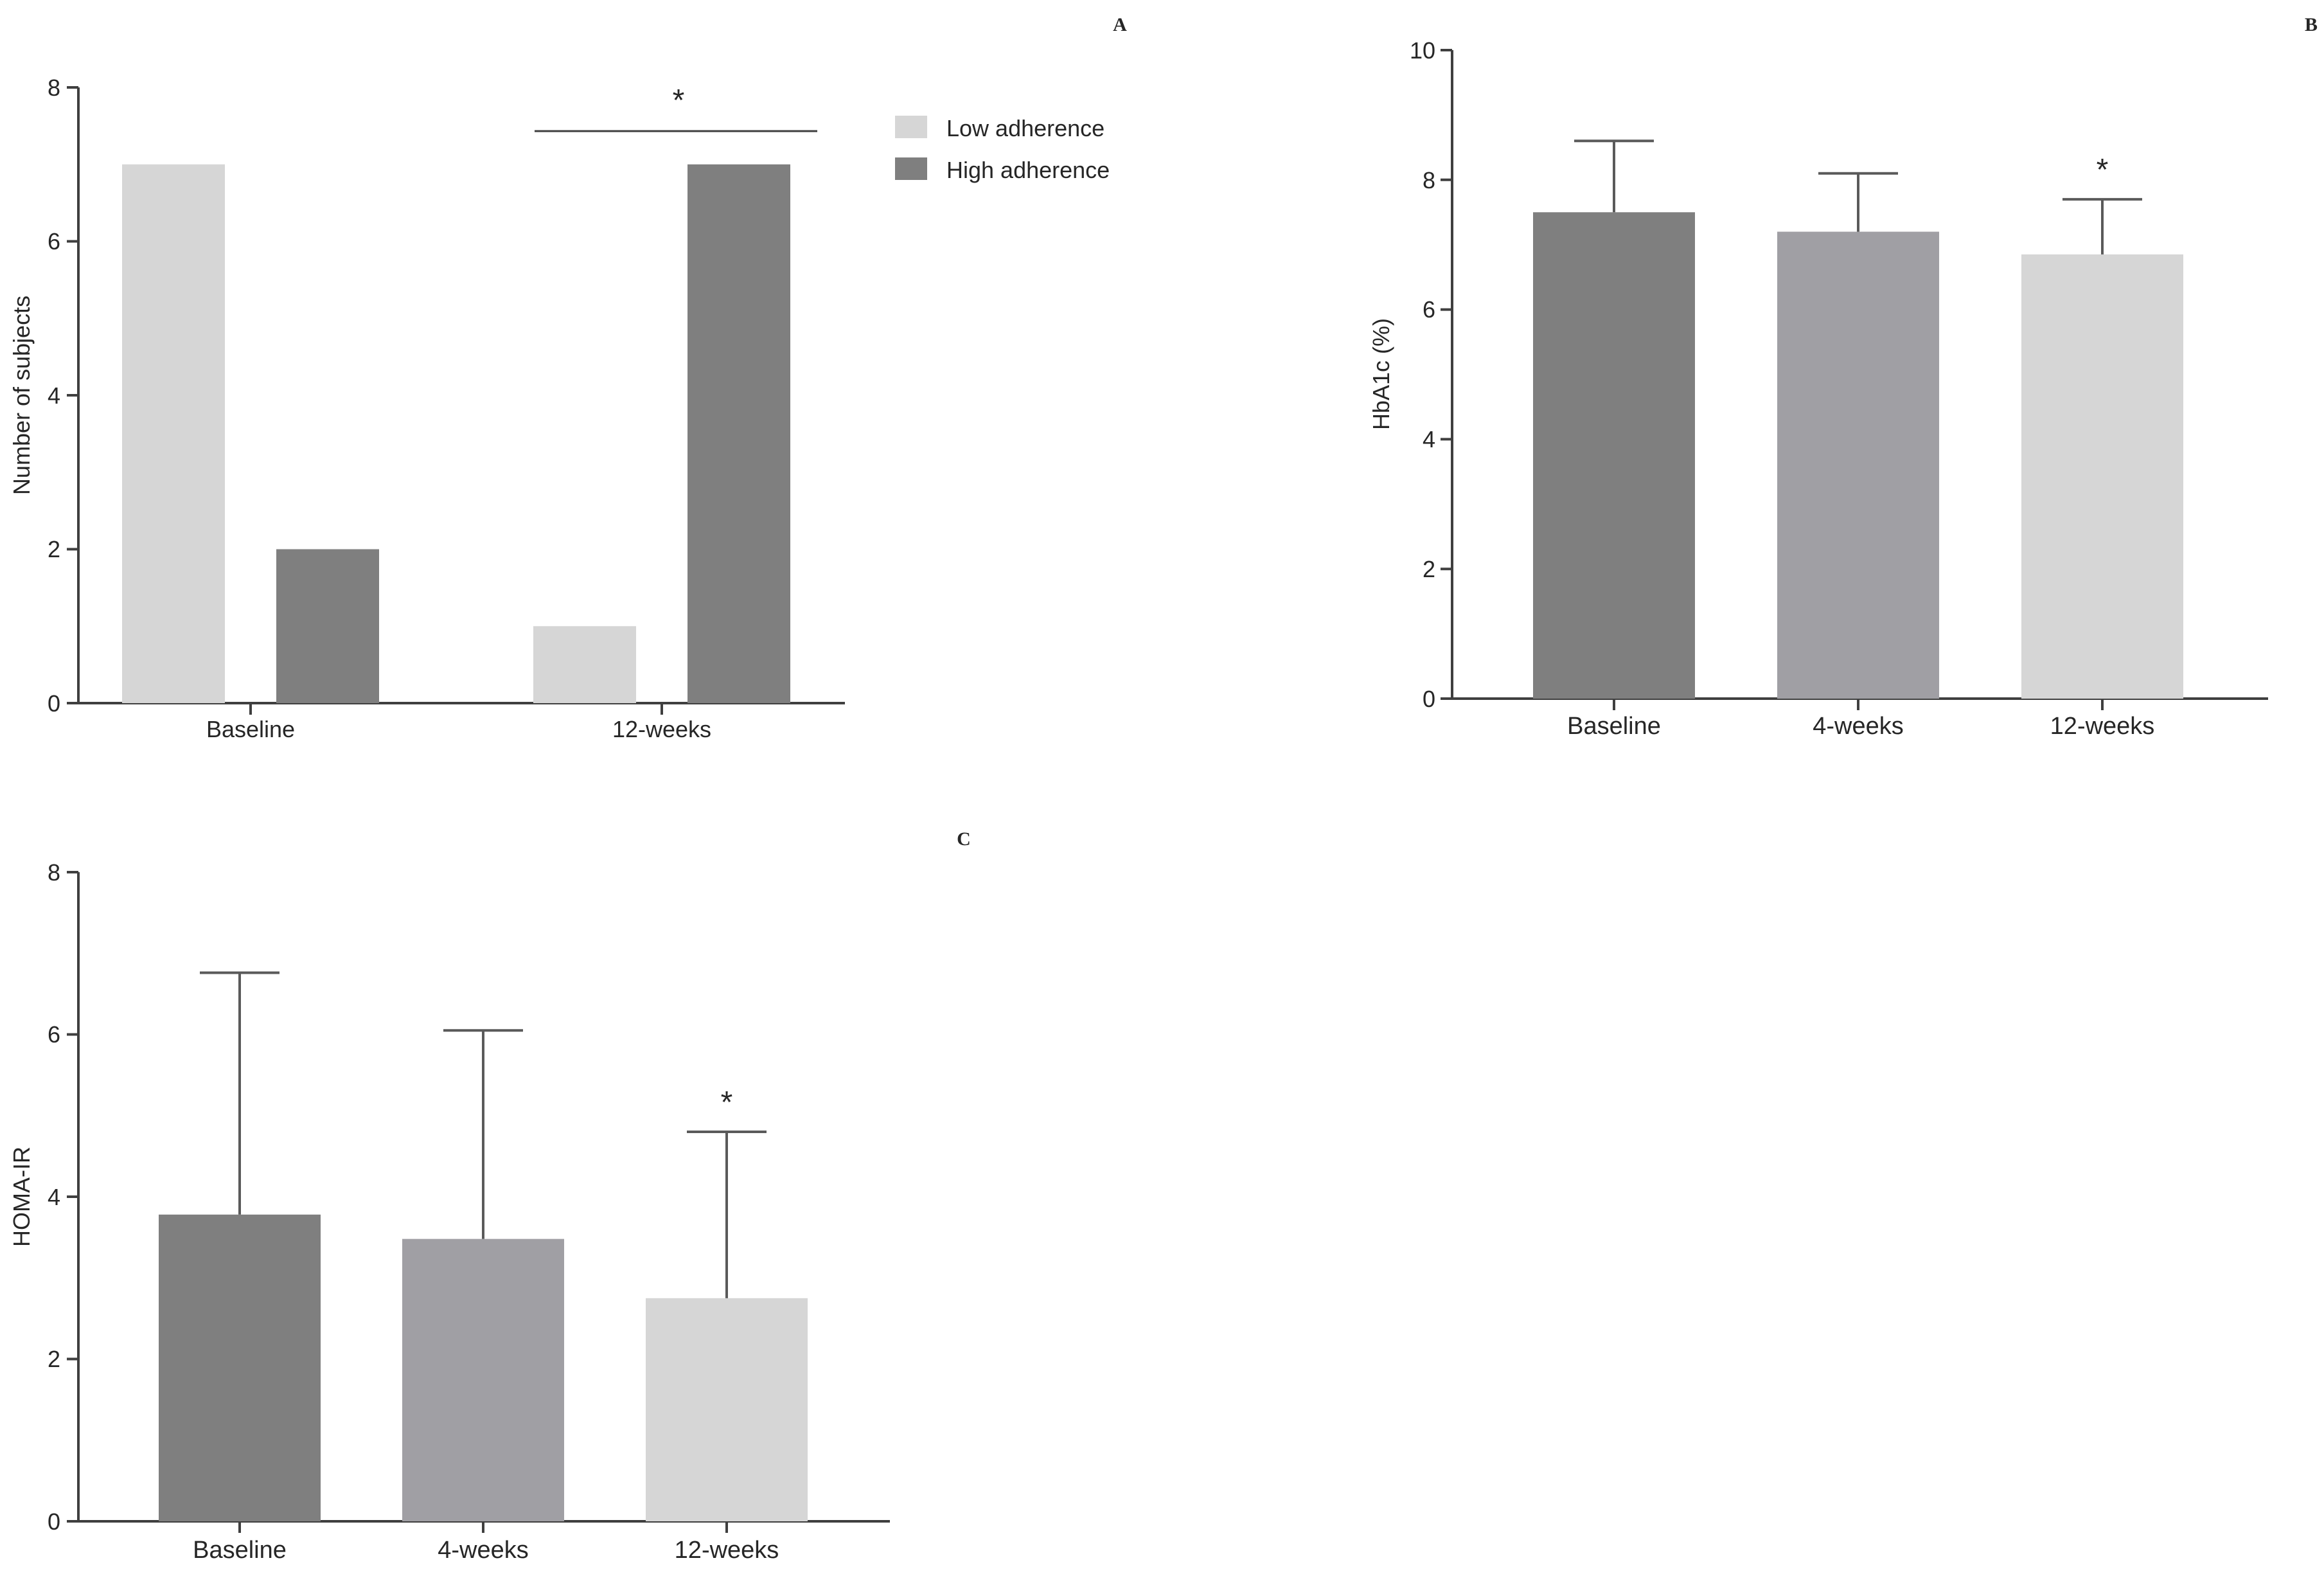 The width and height of the screenshot is (2324, 1574). I want to click on panel-b-letter: B, so click(2311, 24).